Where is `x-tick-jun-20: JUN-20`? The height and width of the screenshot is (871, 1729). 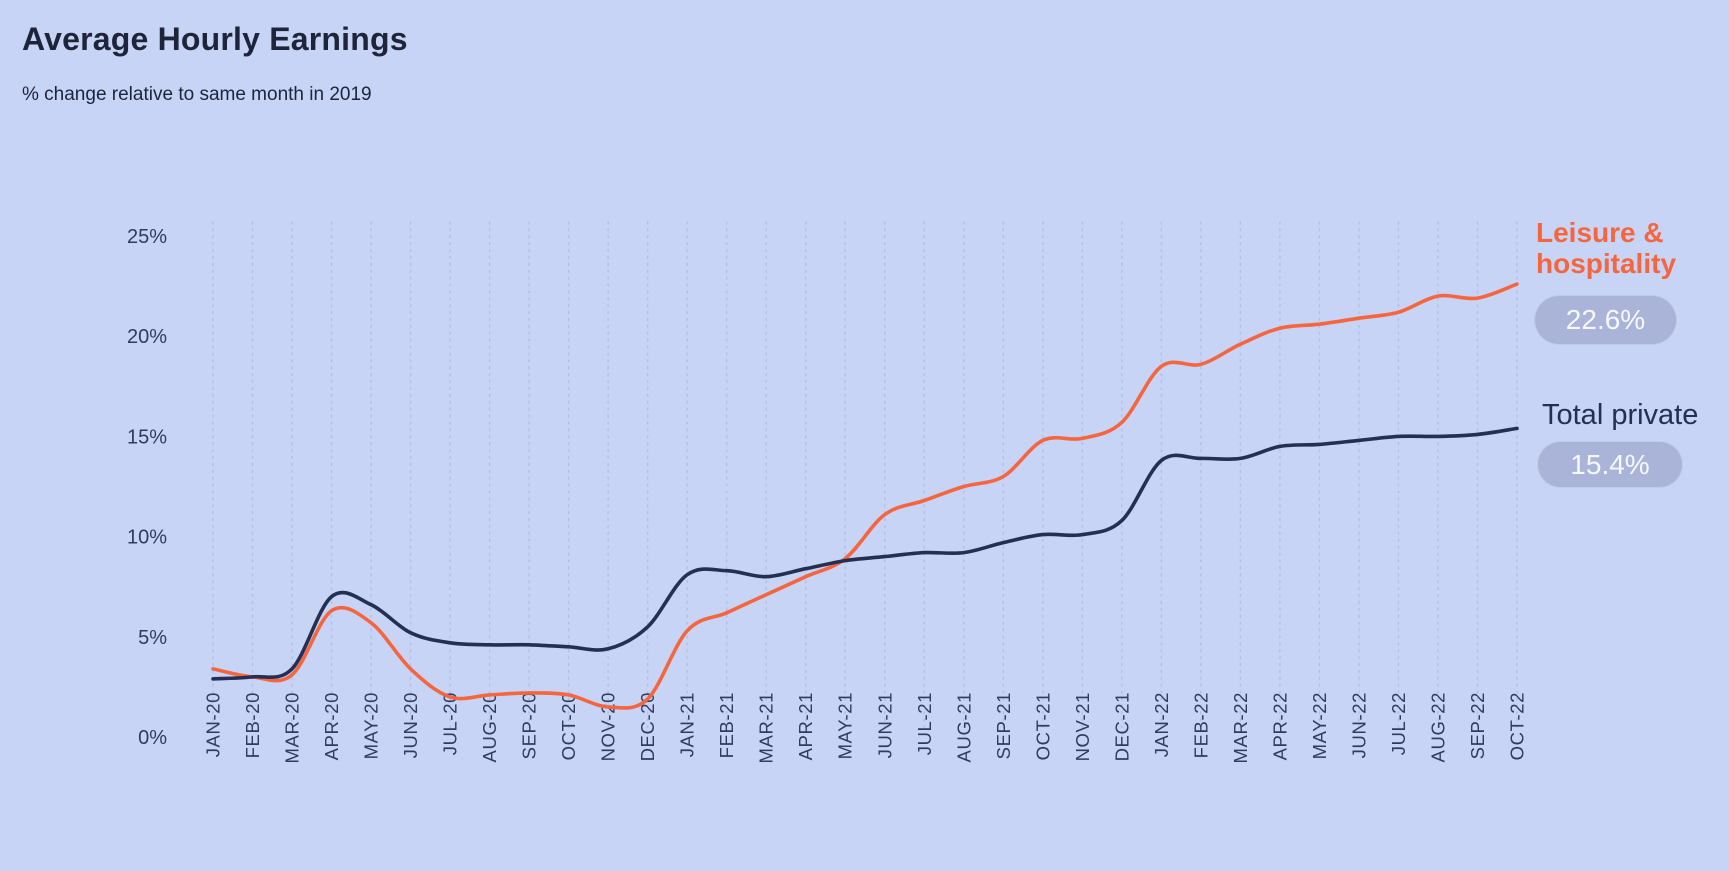
x-tick-jun-20: JUN-20 is located at coordinates (410, 725).